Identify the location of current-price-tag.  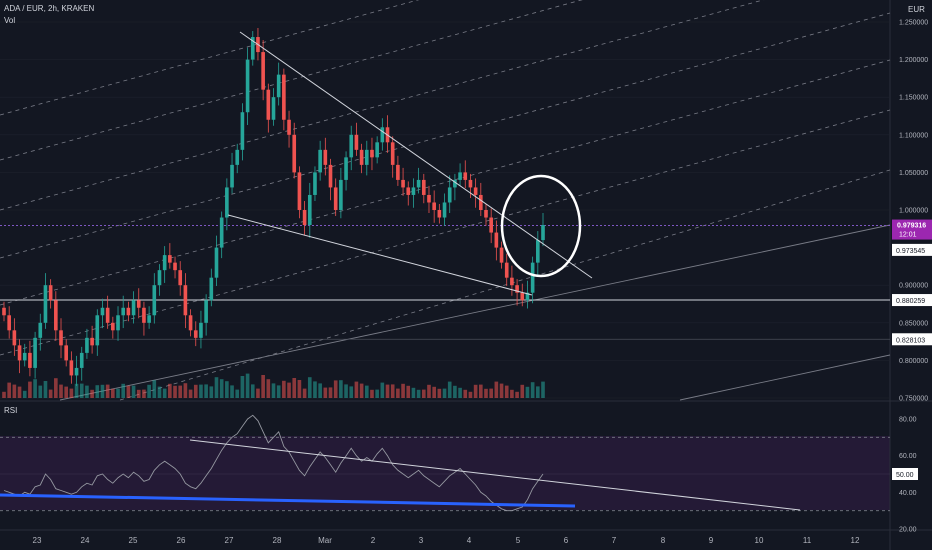
(912, 229).